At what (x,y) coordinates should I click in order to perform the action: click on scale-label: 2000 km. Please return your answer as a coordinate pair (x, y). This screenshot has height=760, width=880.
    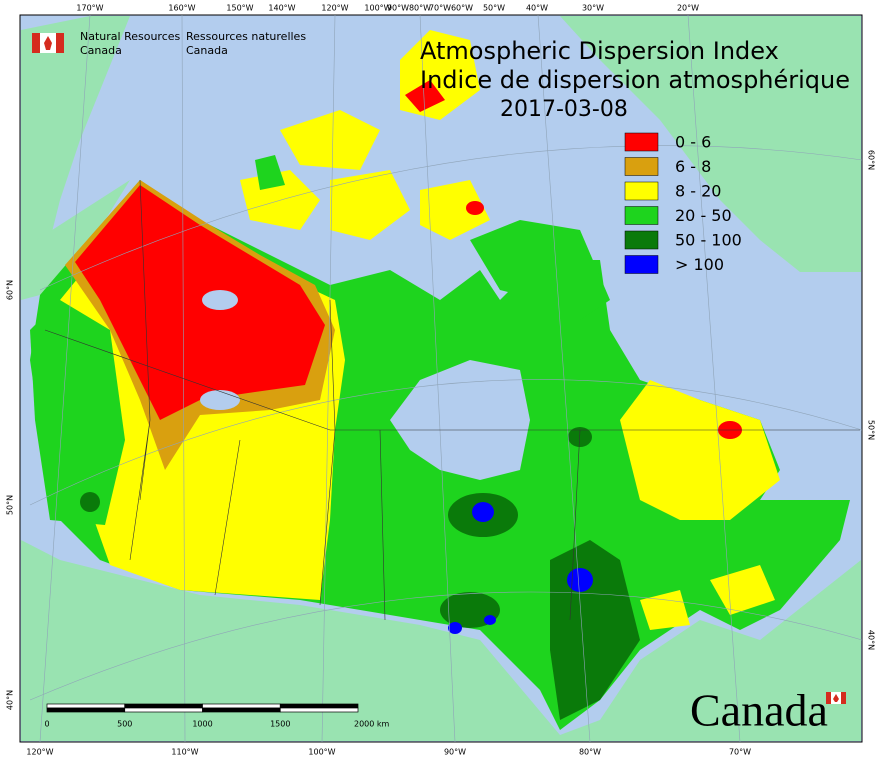
    Looking at the image, I should click on (372, 724).